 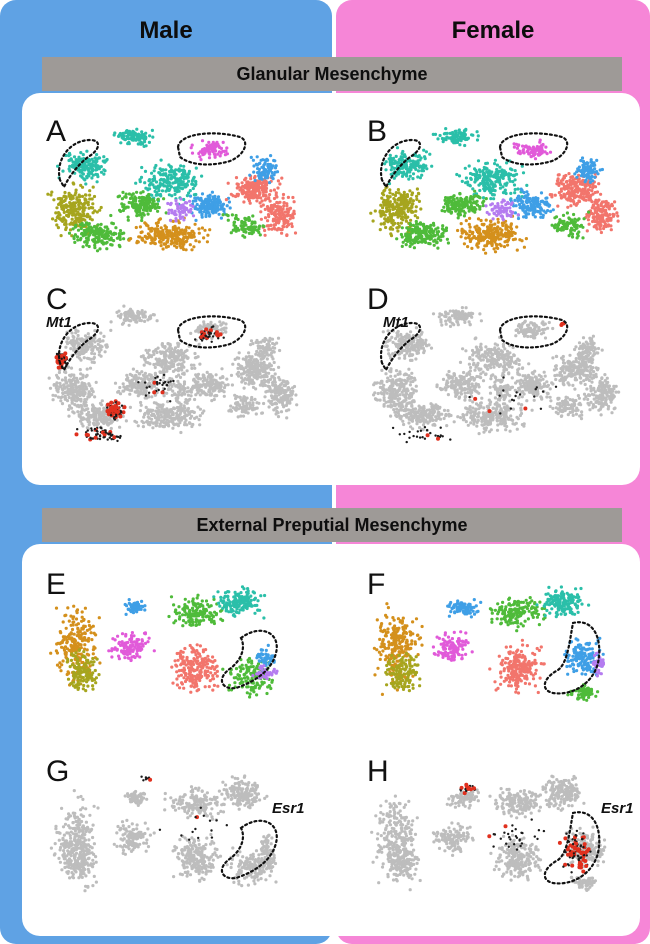 What do you see at coordinates (617, 808) in the screenshot?
I see `gene-label-esr1-female: Esr1` at bounding box center [617, 808].